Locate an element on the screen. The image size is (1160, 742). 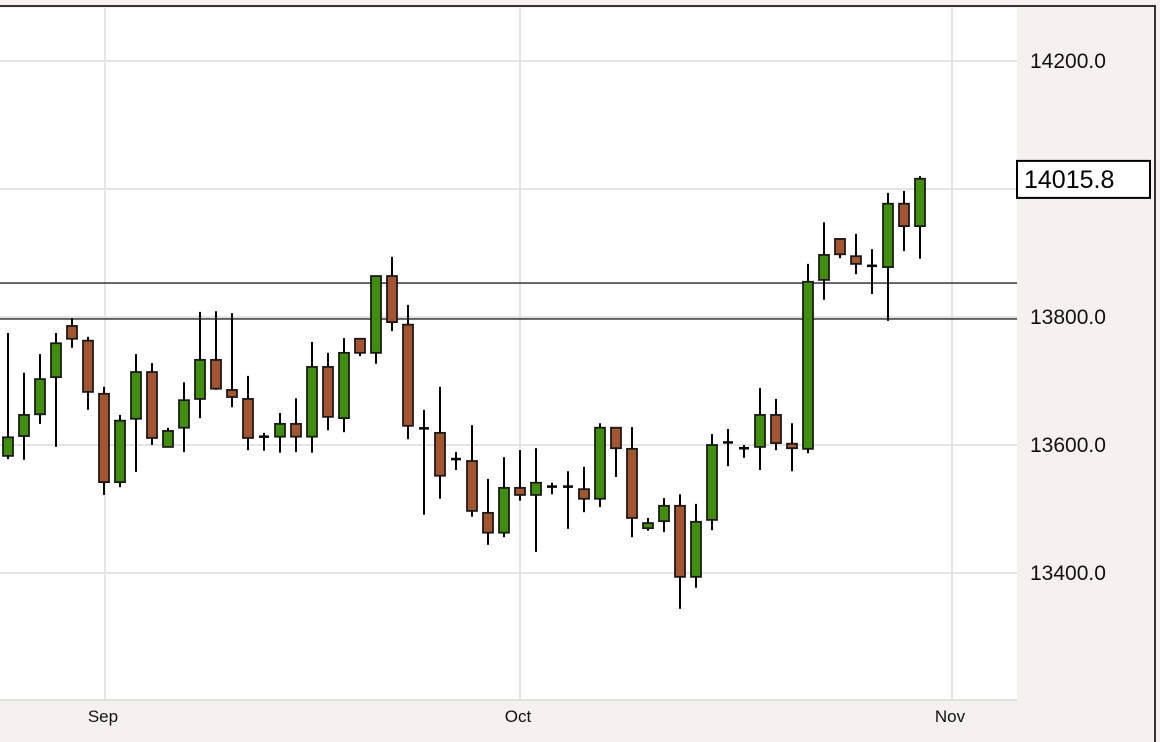
horizontal-lines is located at coordinates (508, 301).